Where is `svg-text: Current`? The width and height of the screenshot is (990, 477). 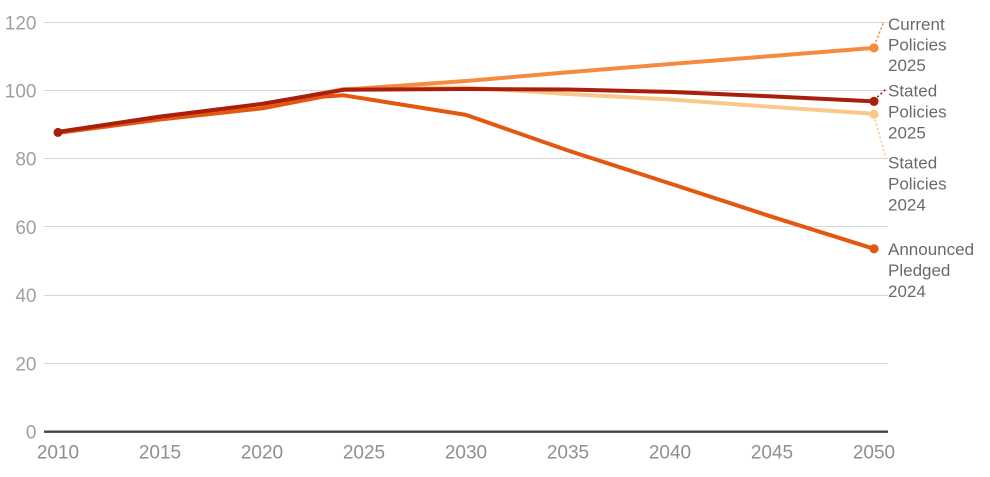
svg-text: Current is located at coordinates (916, 24).